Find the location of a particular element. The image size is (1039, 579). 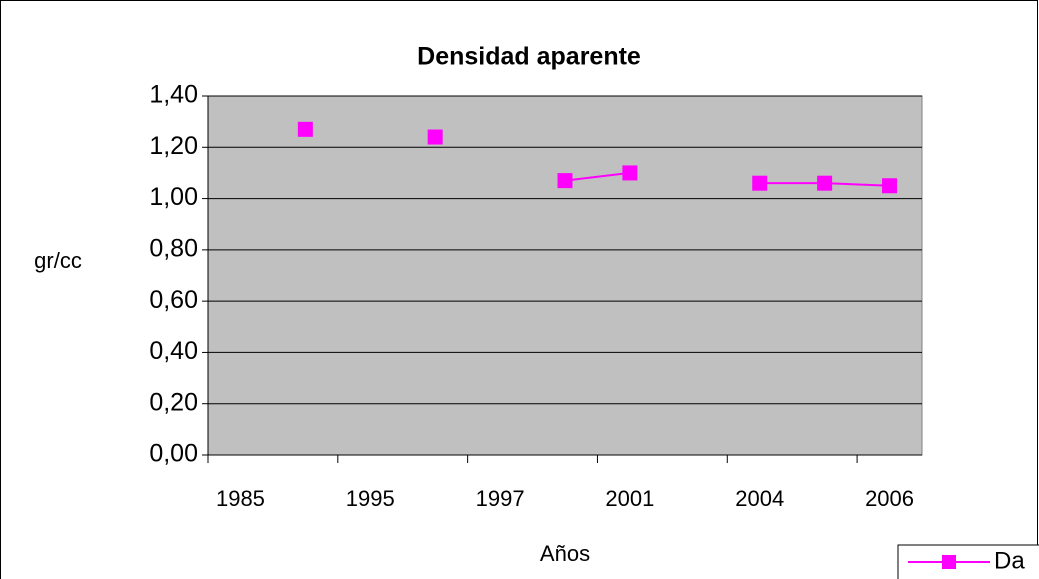

y-axis-label: gr/cc is located at coordinates (58, 260).